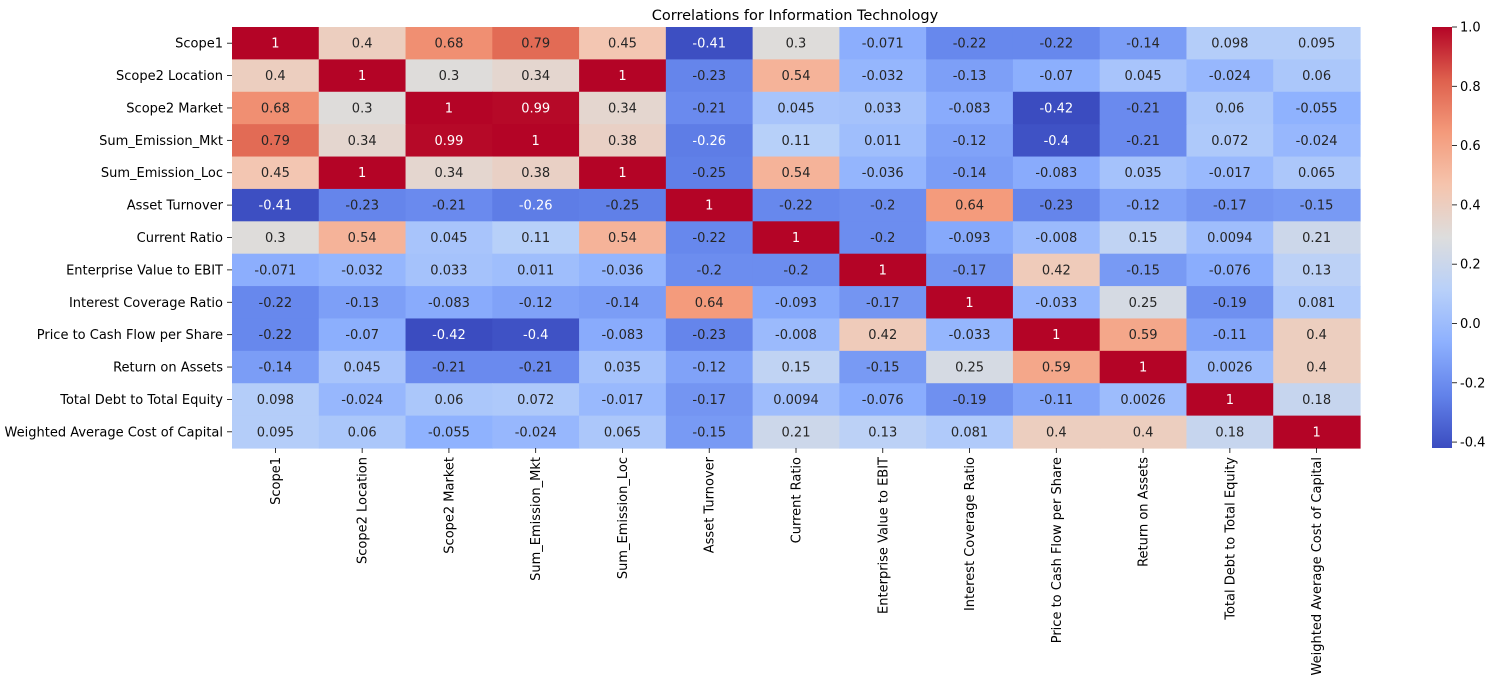 The image size is (1500, 678). Describe the element at coordinates (114, 432) in the screenshot. I see `row-label: Weighted Average Cost of Capital` at that location.